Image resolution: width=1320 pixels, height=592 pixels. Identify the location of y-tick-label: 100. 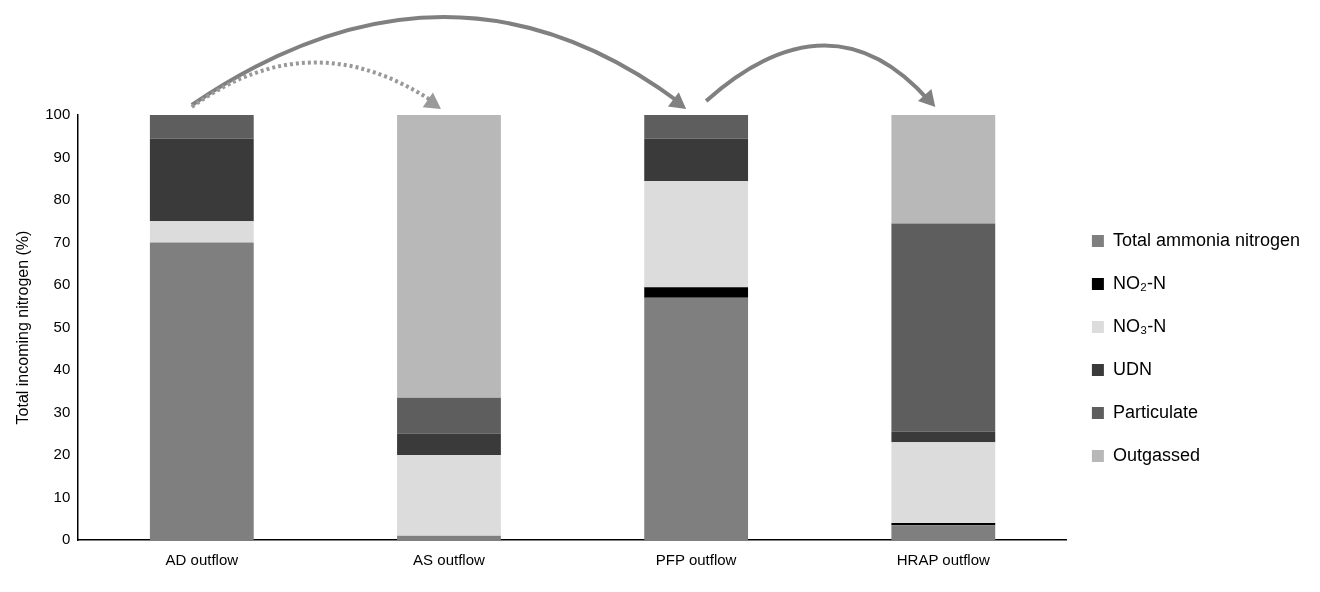
(58, 114).